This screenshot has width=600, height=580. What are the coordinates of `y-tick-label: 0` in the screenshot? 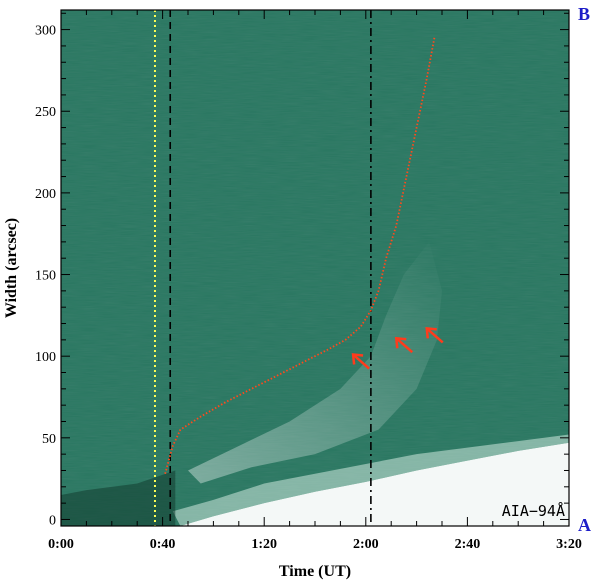 It's located at (52, 520).